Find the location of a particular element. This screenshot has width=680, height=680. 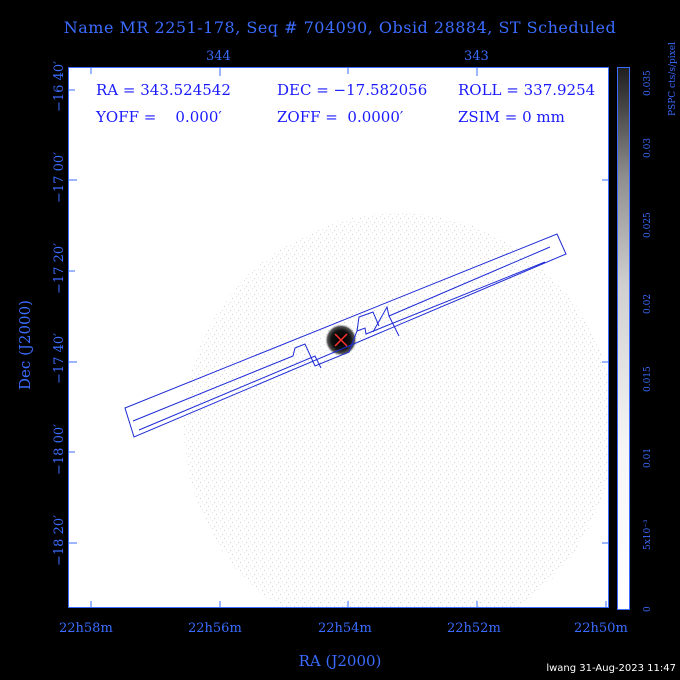

footer-credit: lwang 31-Aug-2023 11:47 is located at coordinates (611, 668).